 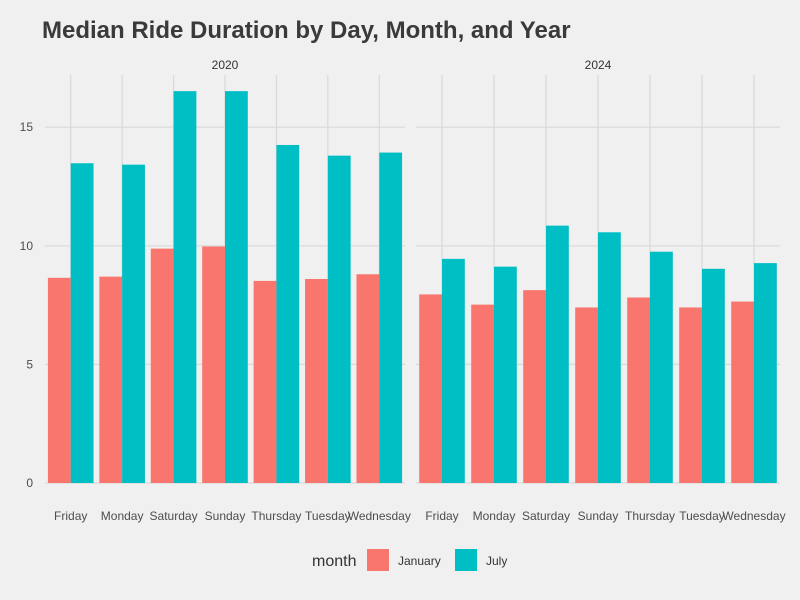 What do you see at coordinates (496, 561) in the screenshot?
I see `legend-label: July` at bounding box center [496, 561].